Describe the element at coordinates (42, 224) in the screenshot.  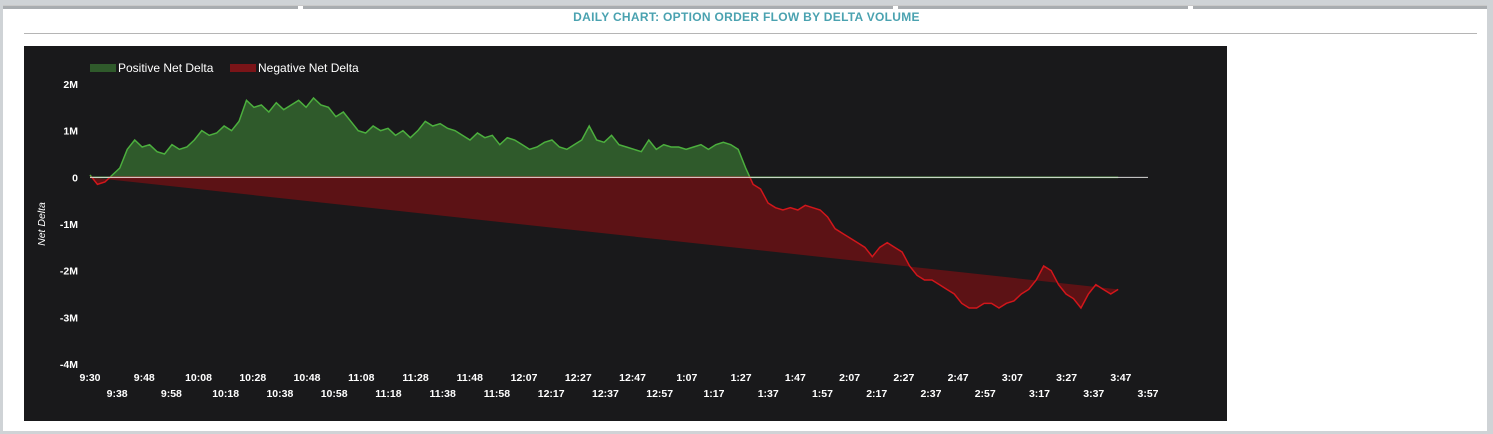
I see `y-axis-label: Net Delta` at that location.